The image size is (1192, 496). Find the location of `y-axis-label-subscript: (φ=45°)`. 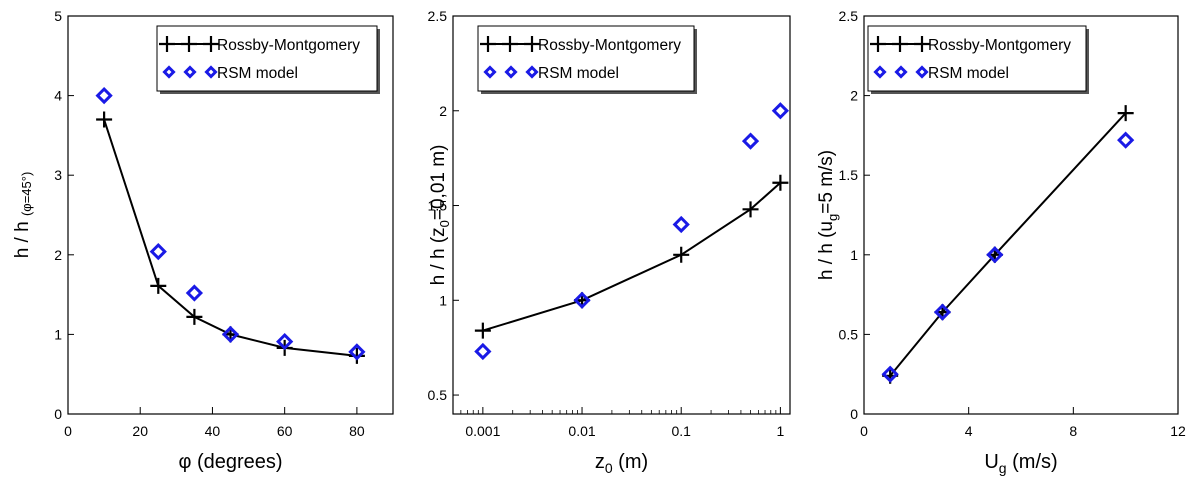

y-axis-label-subscript: (φ=45°) is located at coordinates (26, 194).